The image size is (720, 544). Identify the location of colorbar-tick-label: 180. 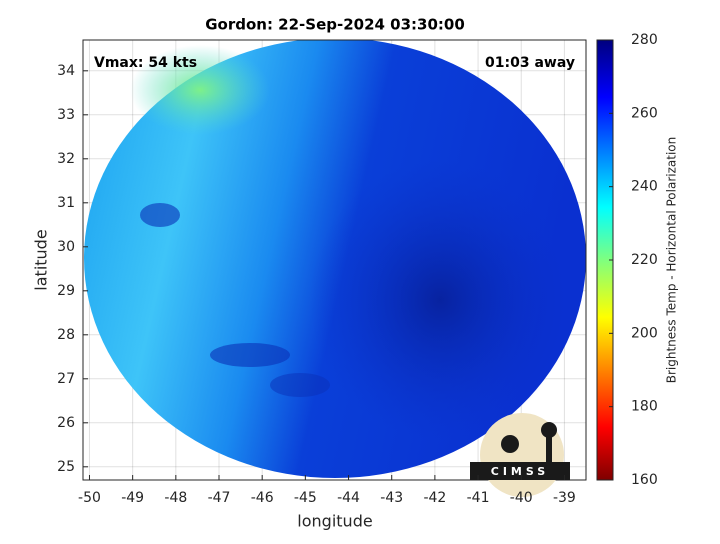
(644, 407).